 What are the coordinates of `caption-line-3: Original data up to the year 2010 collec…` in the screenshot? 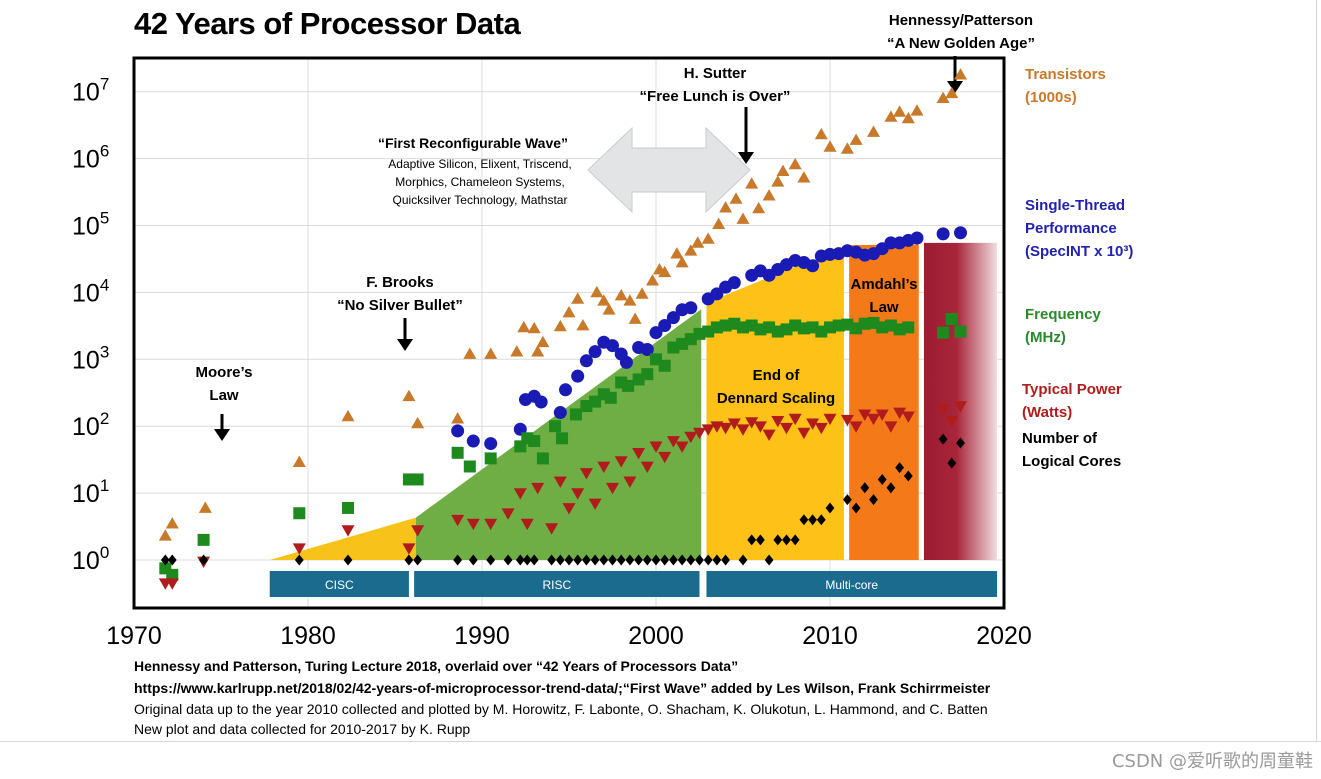 It's located at (561, 709).